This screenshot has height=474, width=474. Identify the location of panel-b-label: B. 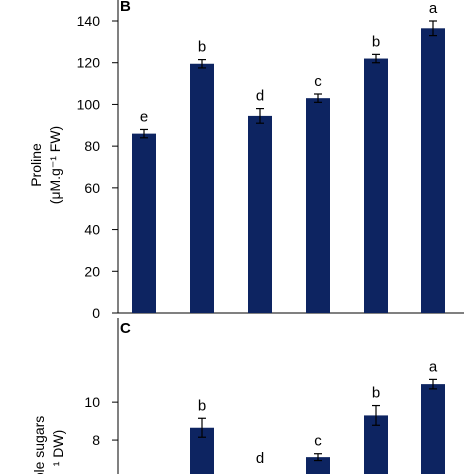
(125, 7).